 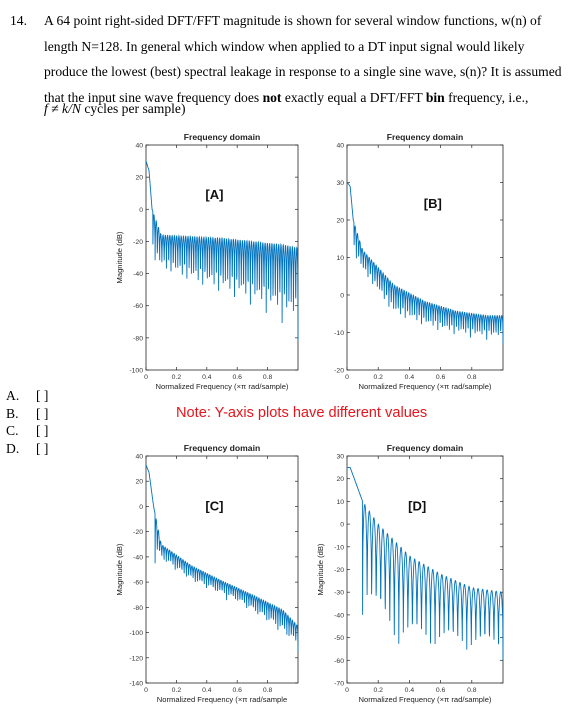 What do you see at coordinates (12, 430) in the screenshot?
I see `choice-letter: C.` at bounding box center [12, 430].